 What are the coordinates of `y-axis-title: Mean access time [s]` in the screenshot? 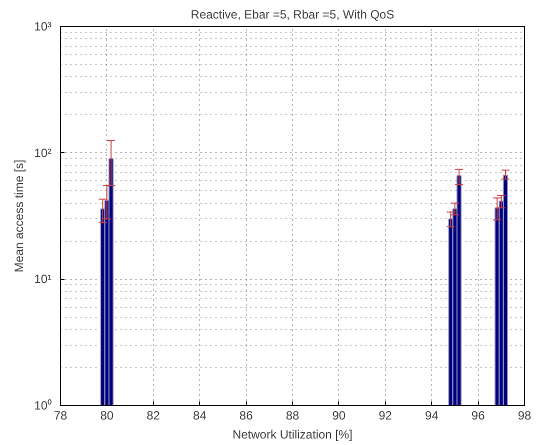 It's located at (19, 216).